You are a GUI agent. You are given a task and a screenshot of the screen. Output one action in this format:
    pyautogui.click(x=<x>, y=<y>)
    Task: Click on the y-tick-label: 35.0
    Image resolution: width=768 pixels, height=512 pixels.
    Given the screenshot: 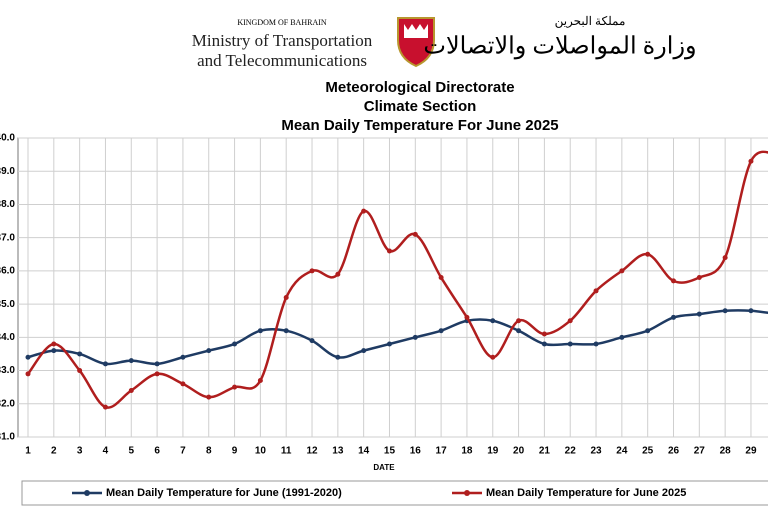 What is the action you would take?
    pyautogui.click(x=7, y=304)
    